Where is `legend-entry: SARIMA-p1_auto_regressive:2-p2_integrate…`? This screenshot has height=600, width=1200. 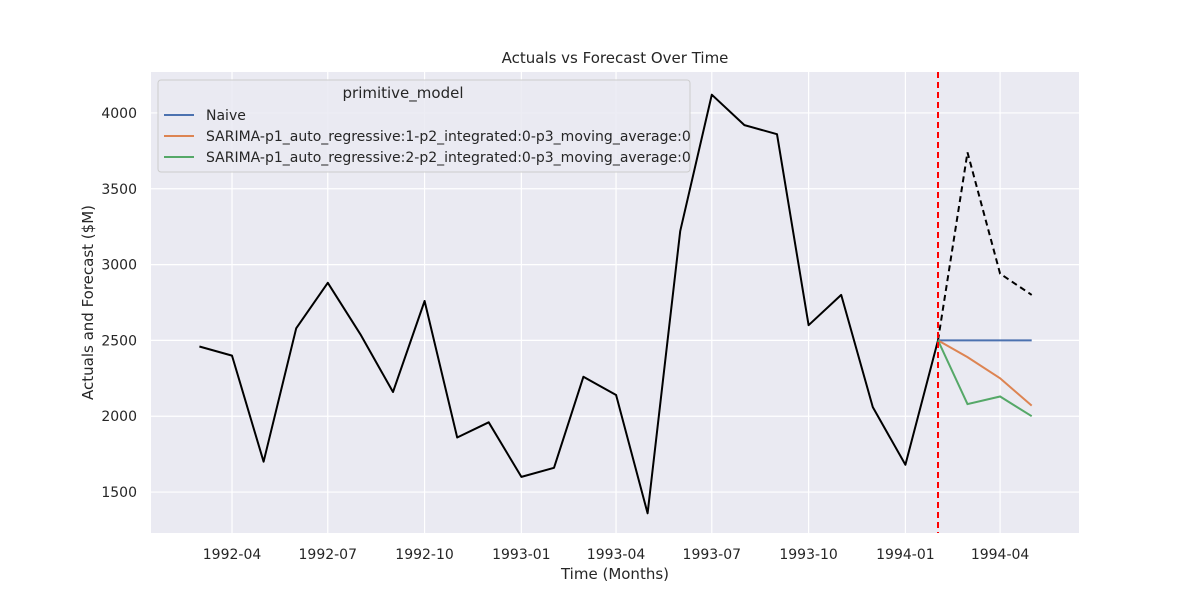 legend-entry: SARIMA-p1_auto_regressive:2-p2_integrate… is located at coordinates (448, 158).